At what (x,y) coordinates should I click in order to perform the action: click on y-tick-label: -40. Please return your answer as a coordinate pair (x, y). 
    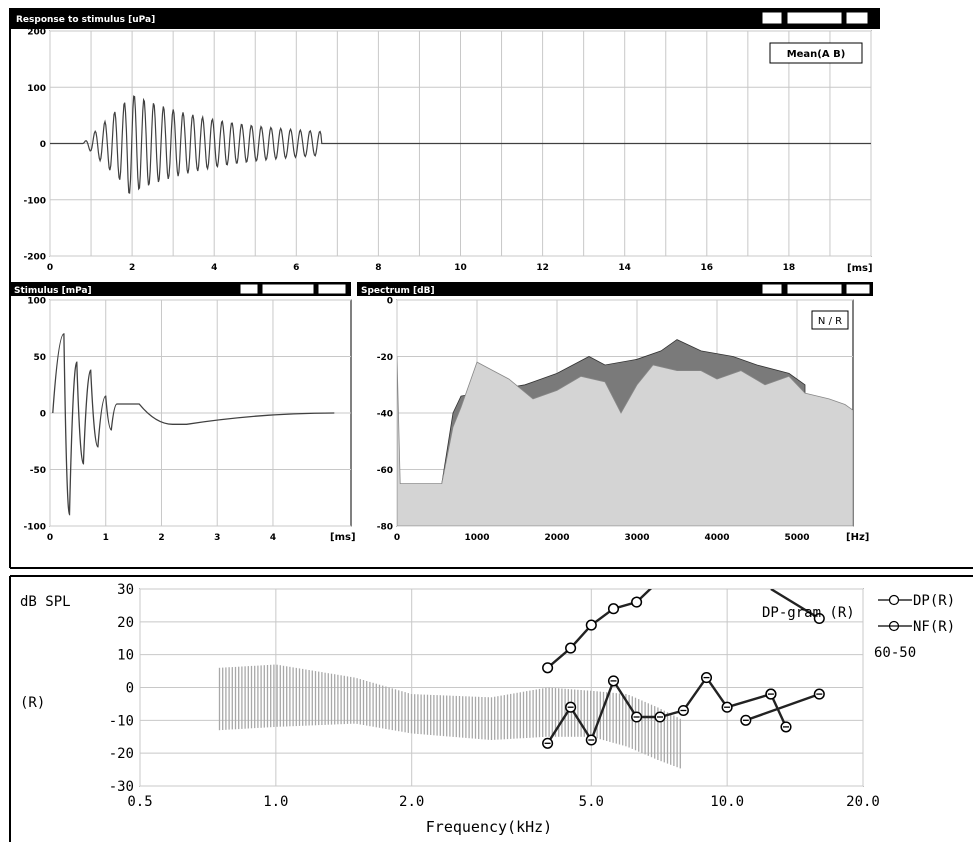
    Looking at the image, I should click on (385, 415).